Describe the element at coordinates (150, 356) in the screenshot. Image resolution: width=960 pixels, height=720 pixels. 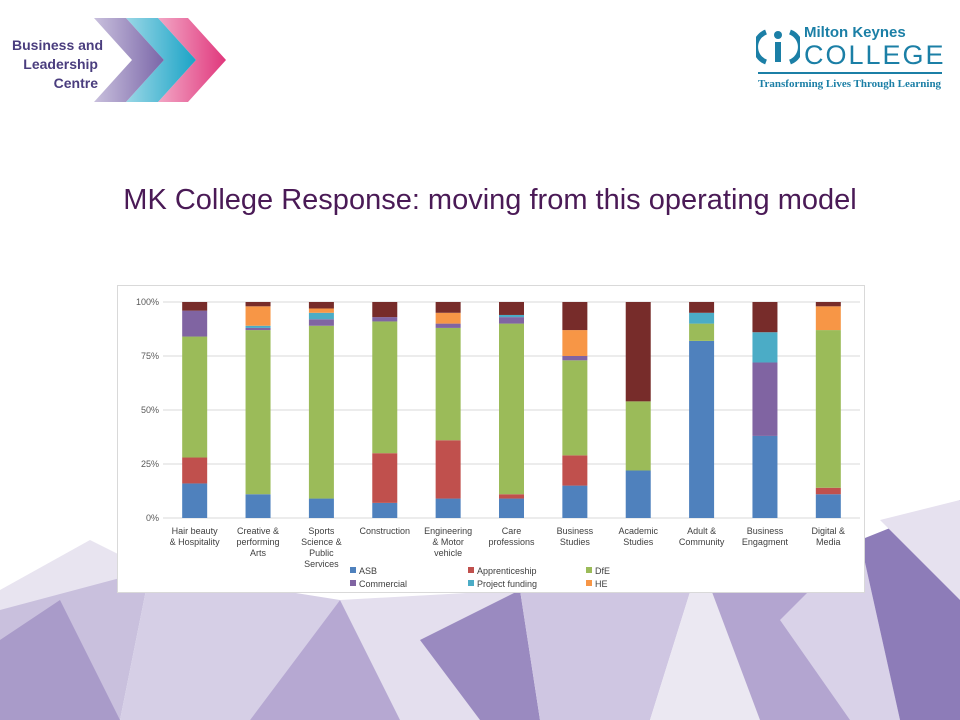
I see `y-tick-label: 75%` at that location.